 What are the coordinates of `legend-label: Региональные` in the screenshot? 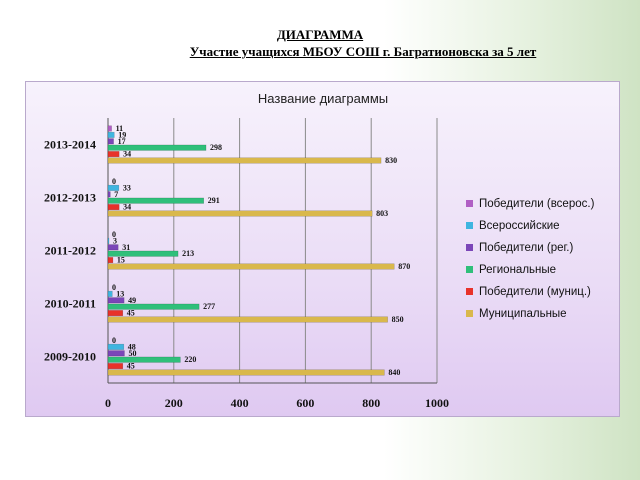 It's located at (517, 270).